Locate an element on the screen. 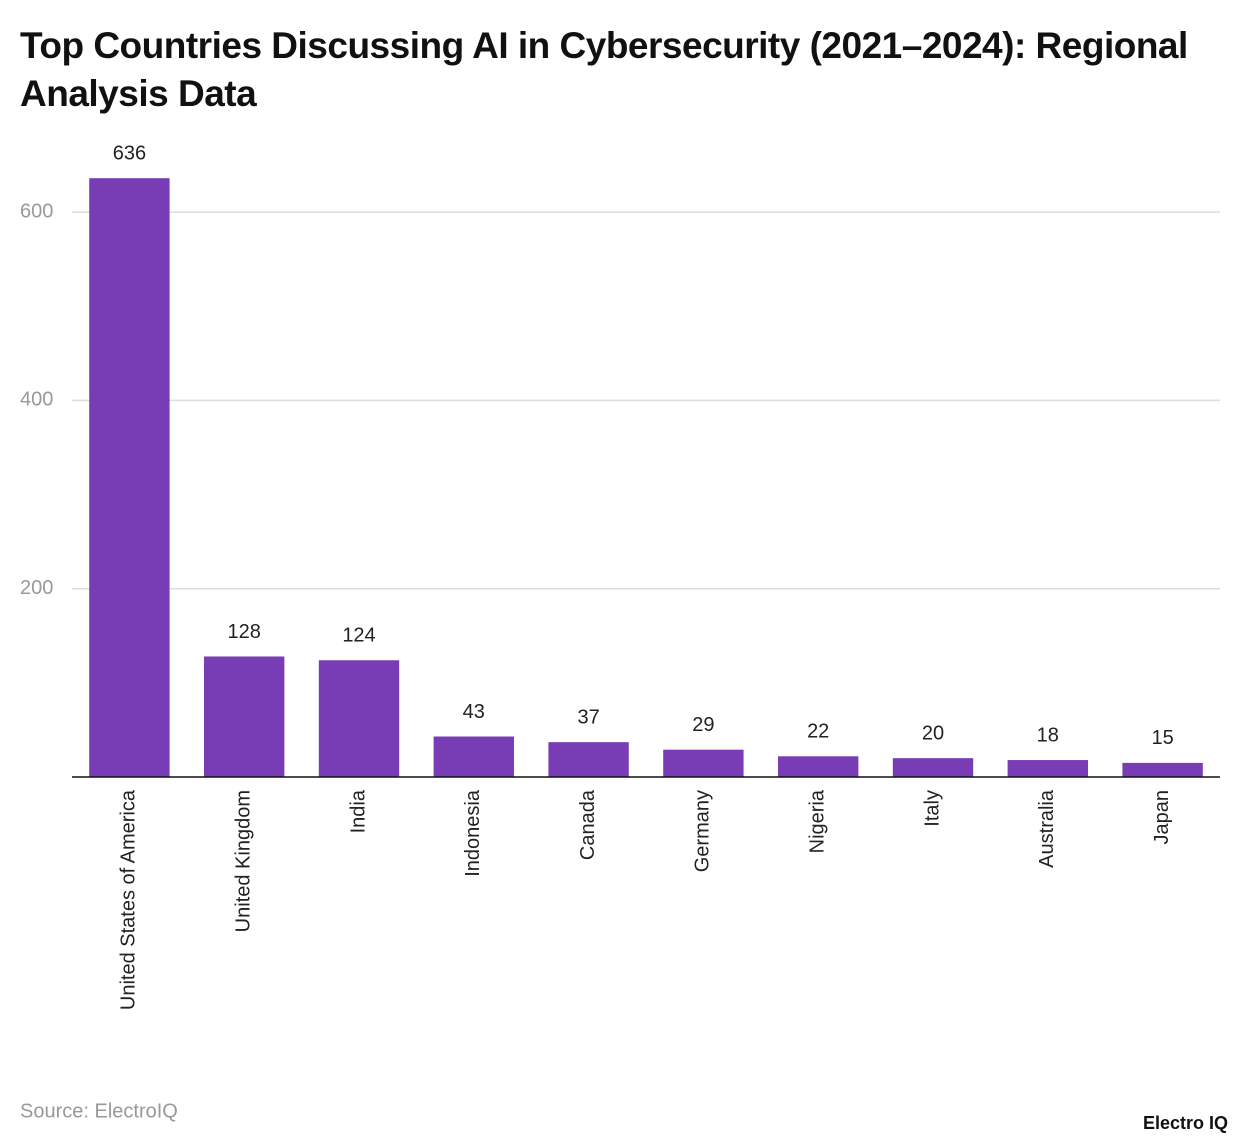  x-tick-label: Japan is located at coordinates (1162, 817).